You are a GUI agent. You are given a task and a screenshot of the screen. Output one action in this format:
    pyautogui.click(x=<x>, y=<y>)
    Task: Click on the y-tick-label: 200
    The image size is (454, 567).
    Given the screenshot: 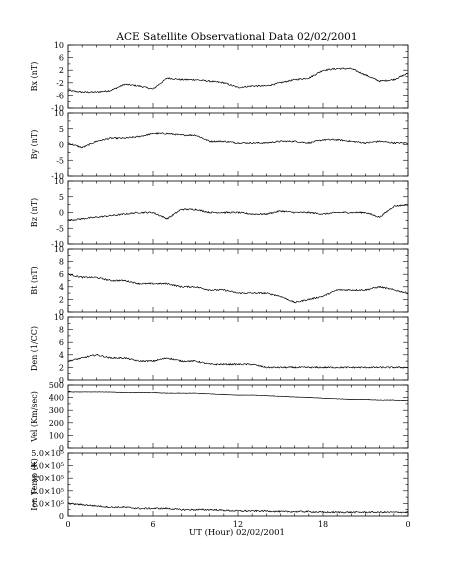 What is the action you would take?
    pyautogui.click(x=56, y=423)
    